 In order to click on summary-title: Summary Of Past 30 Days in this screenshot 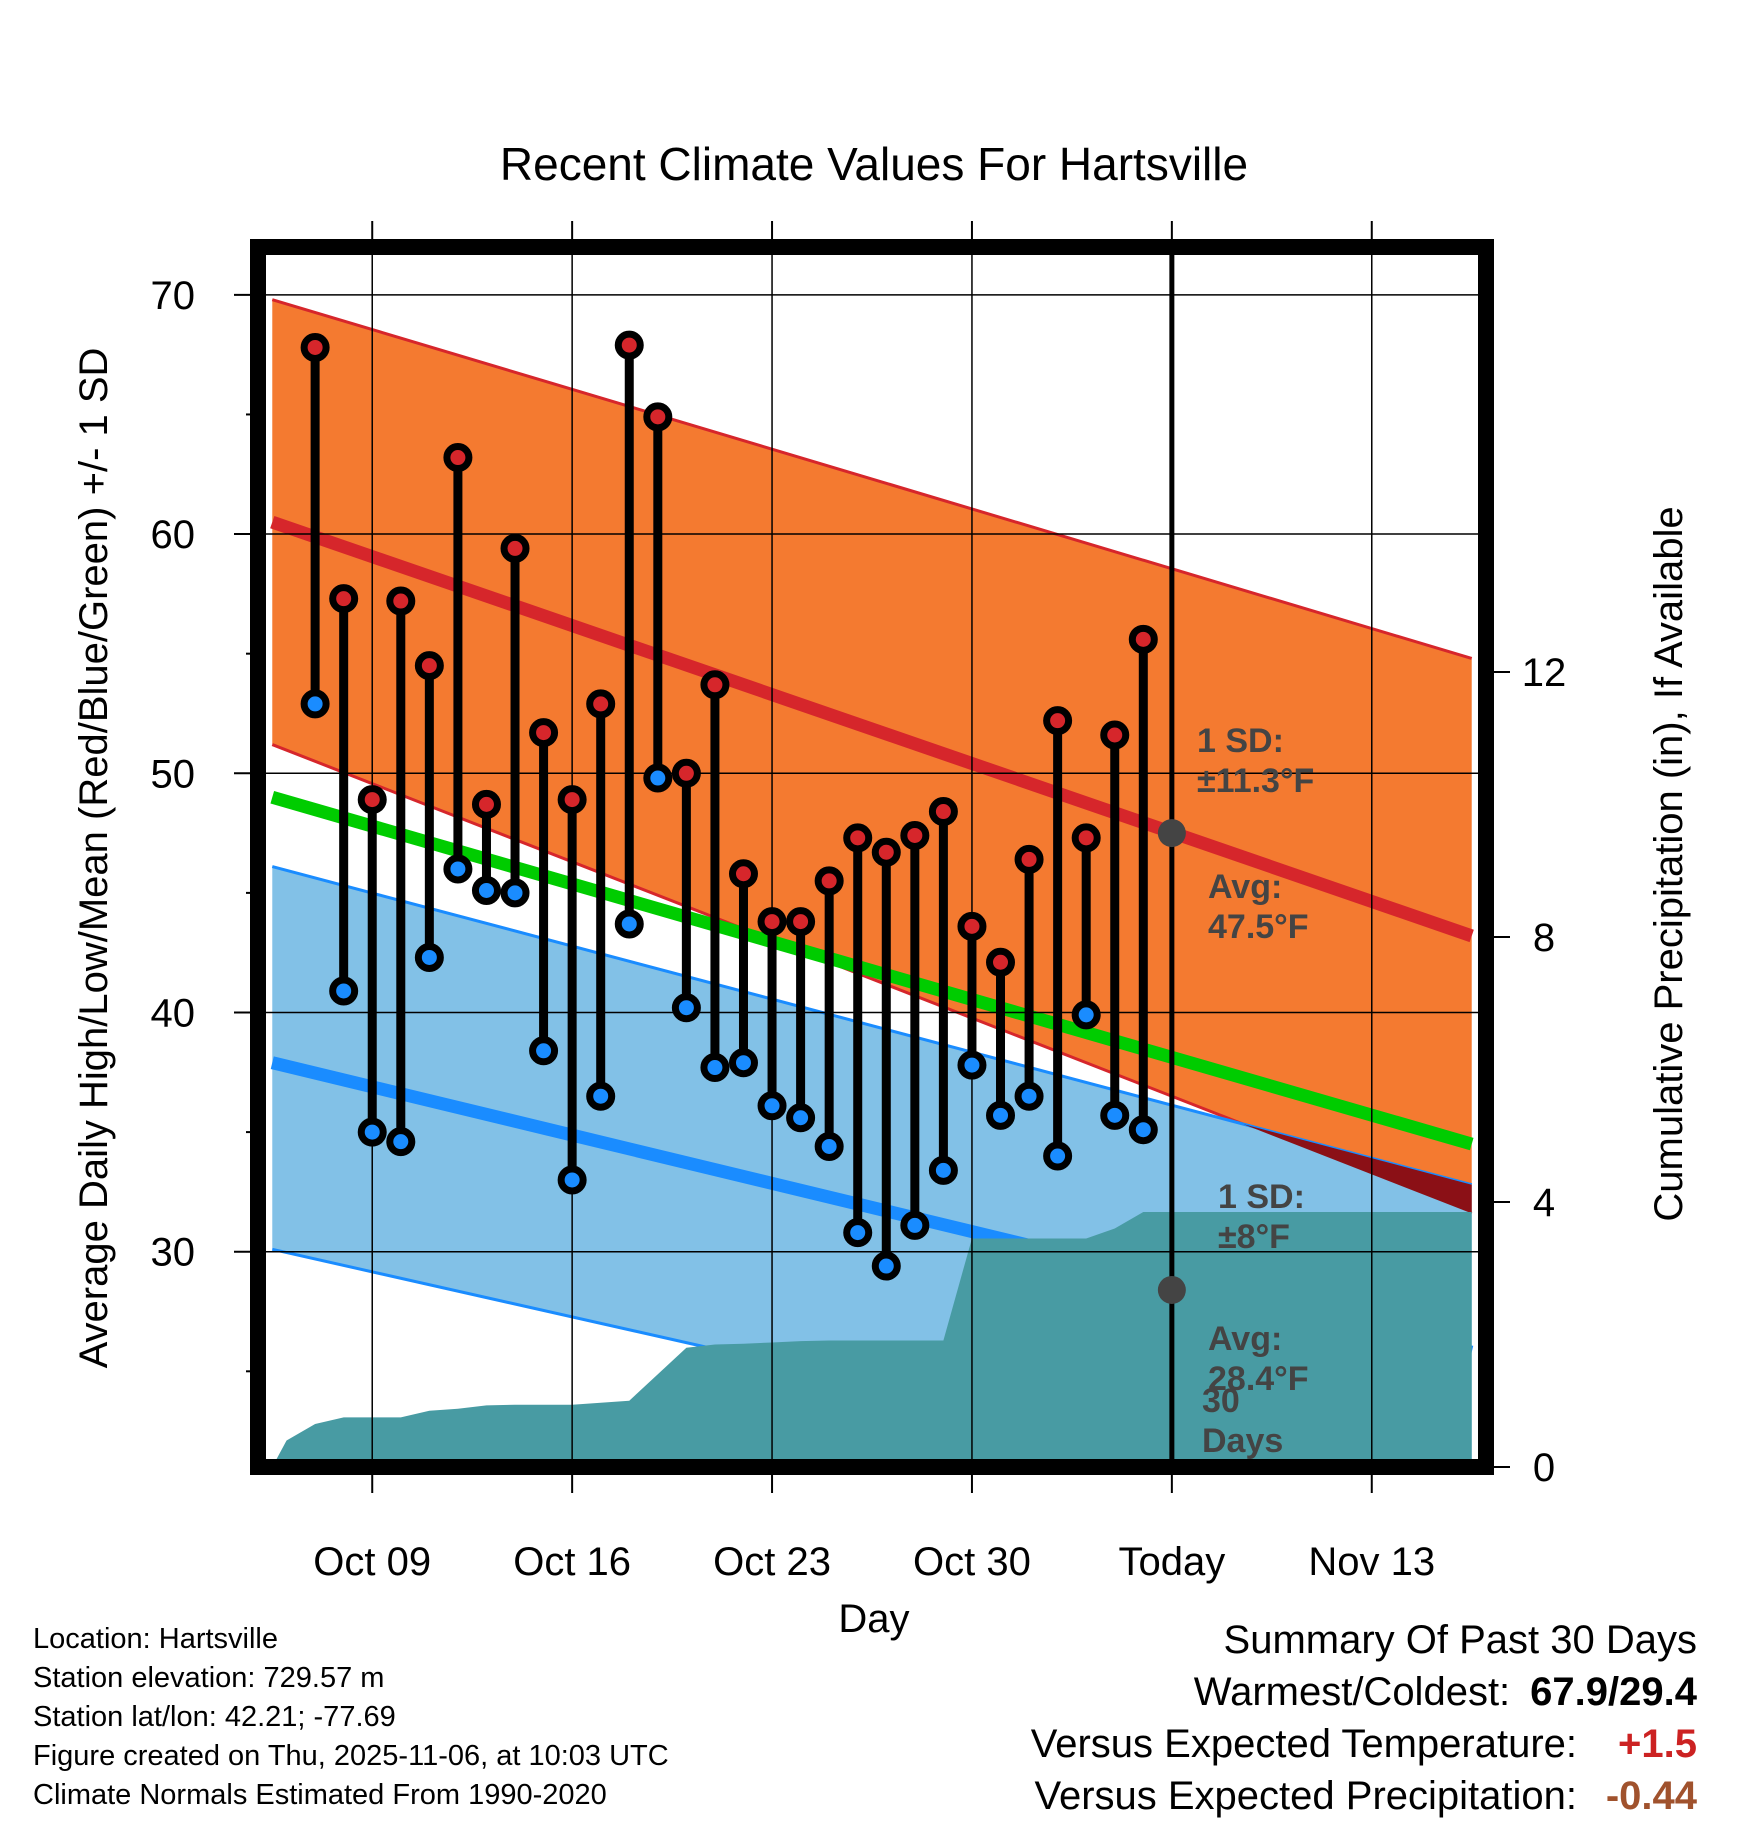, I will do `click(1460, 1640)`.